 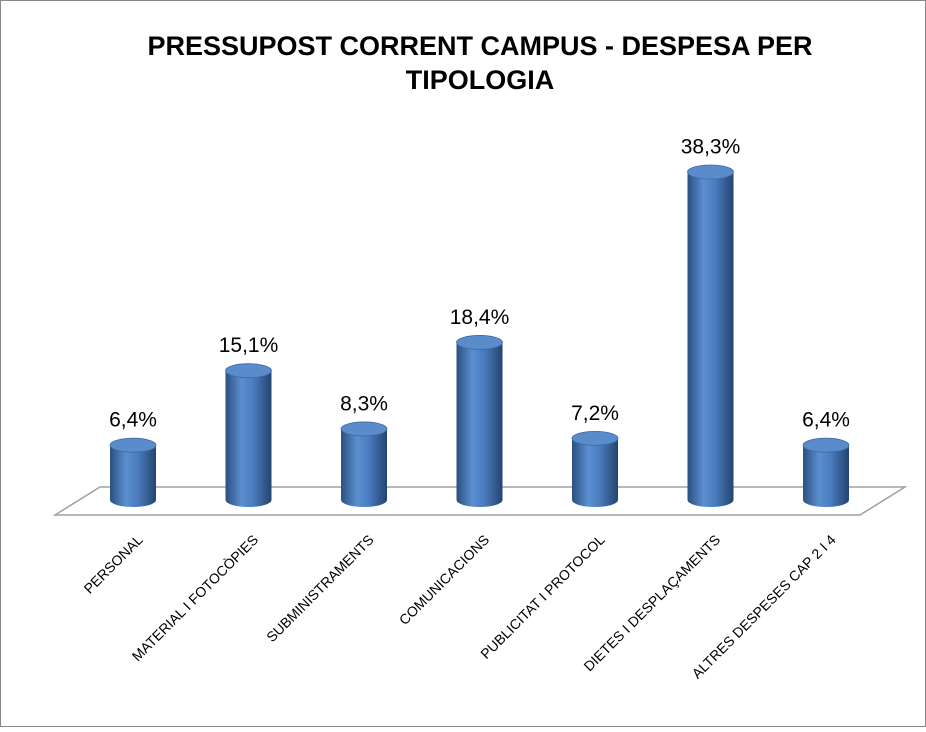 What do you see at coordinates (711, 147) in the screenshot?
I see `value-label: 38,3%` at bounding box center [711, 147].